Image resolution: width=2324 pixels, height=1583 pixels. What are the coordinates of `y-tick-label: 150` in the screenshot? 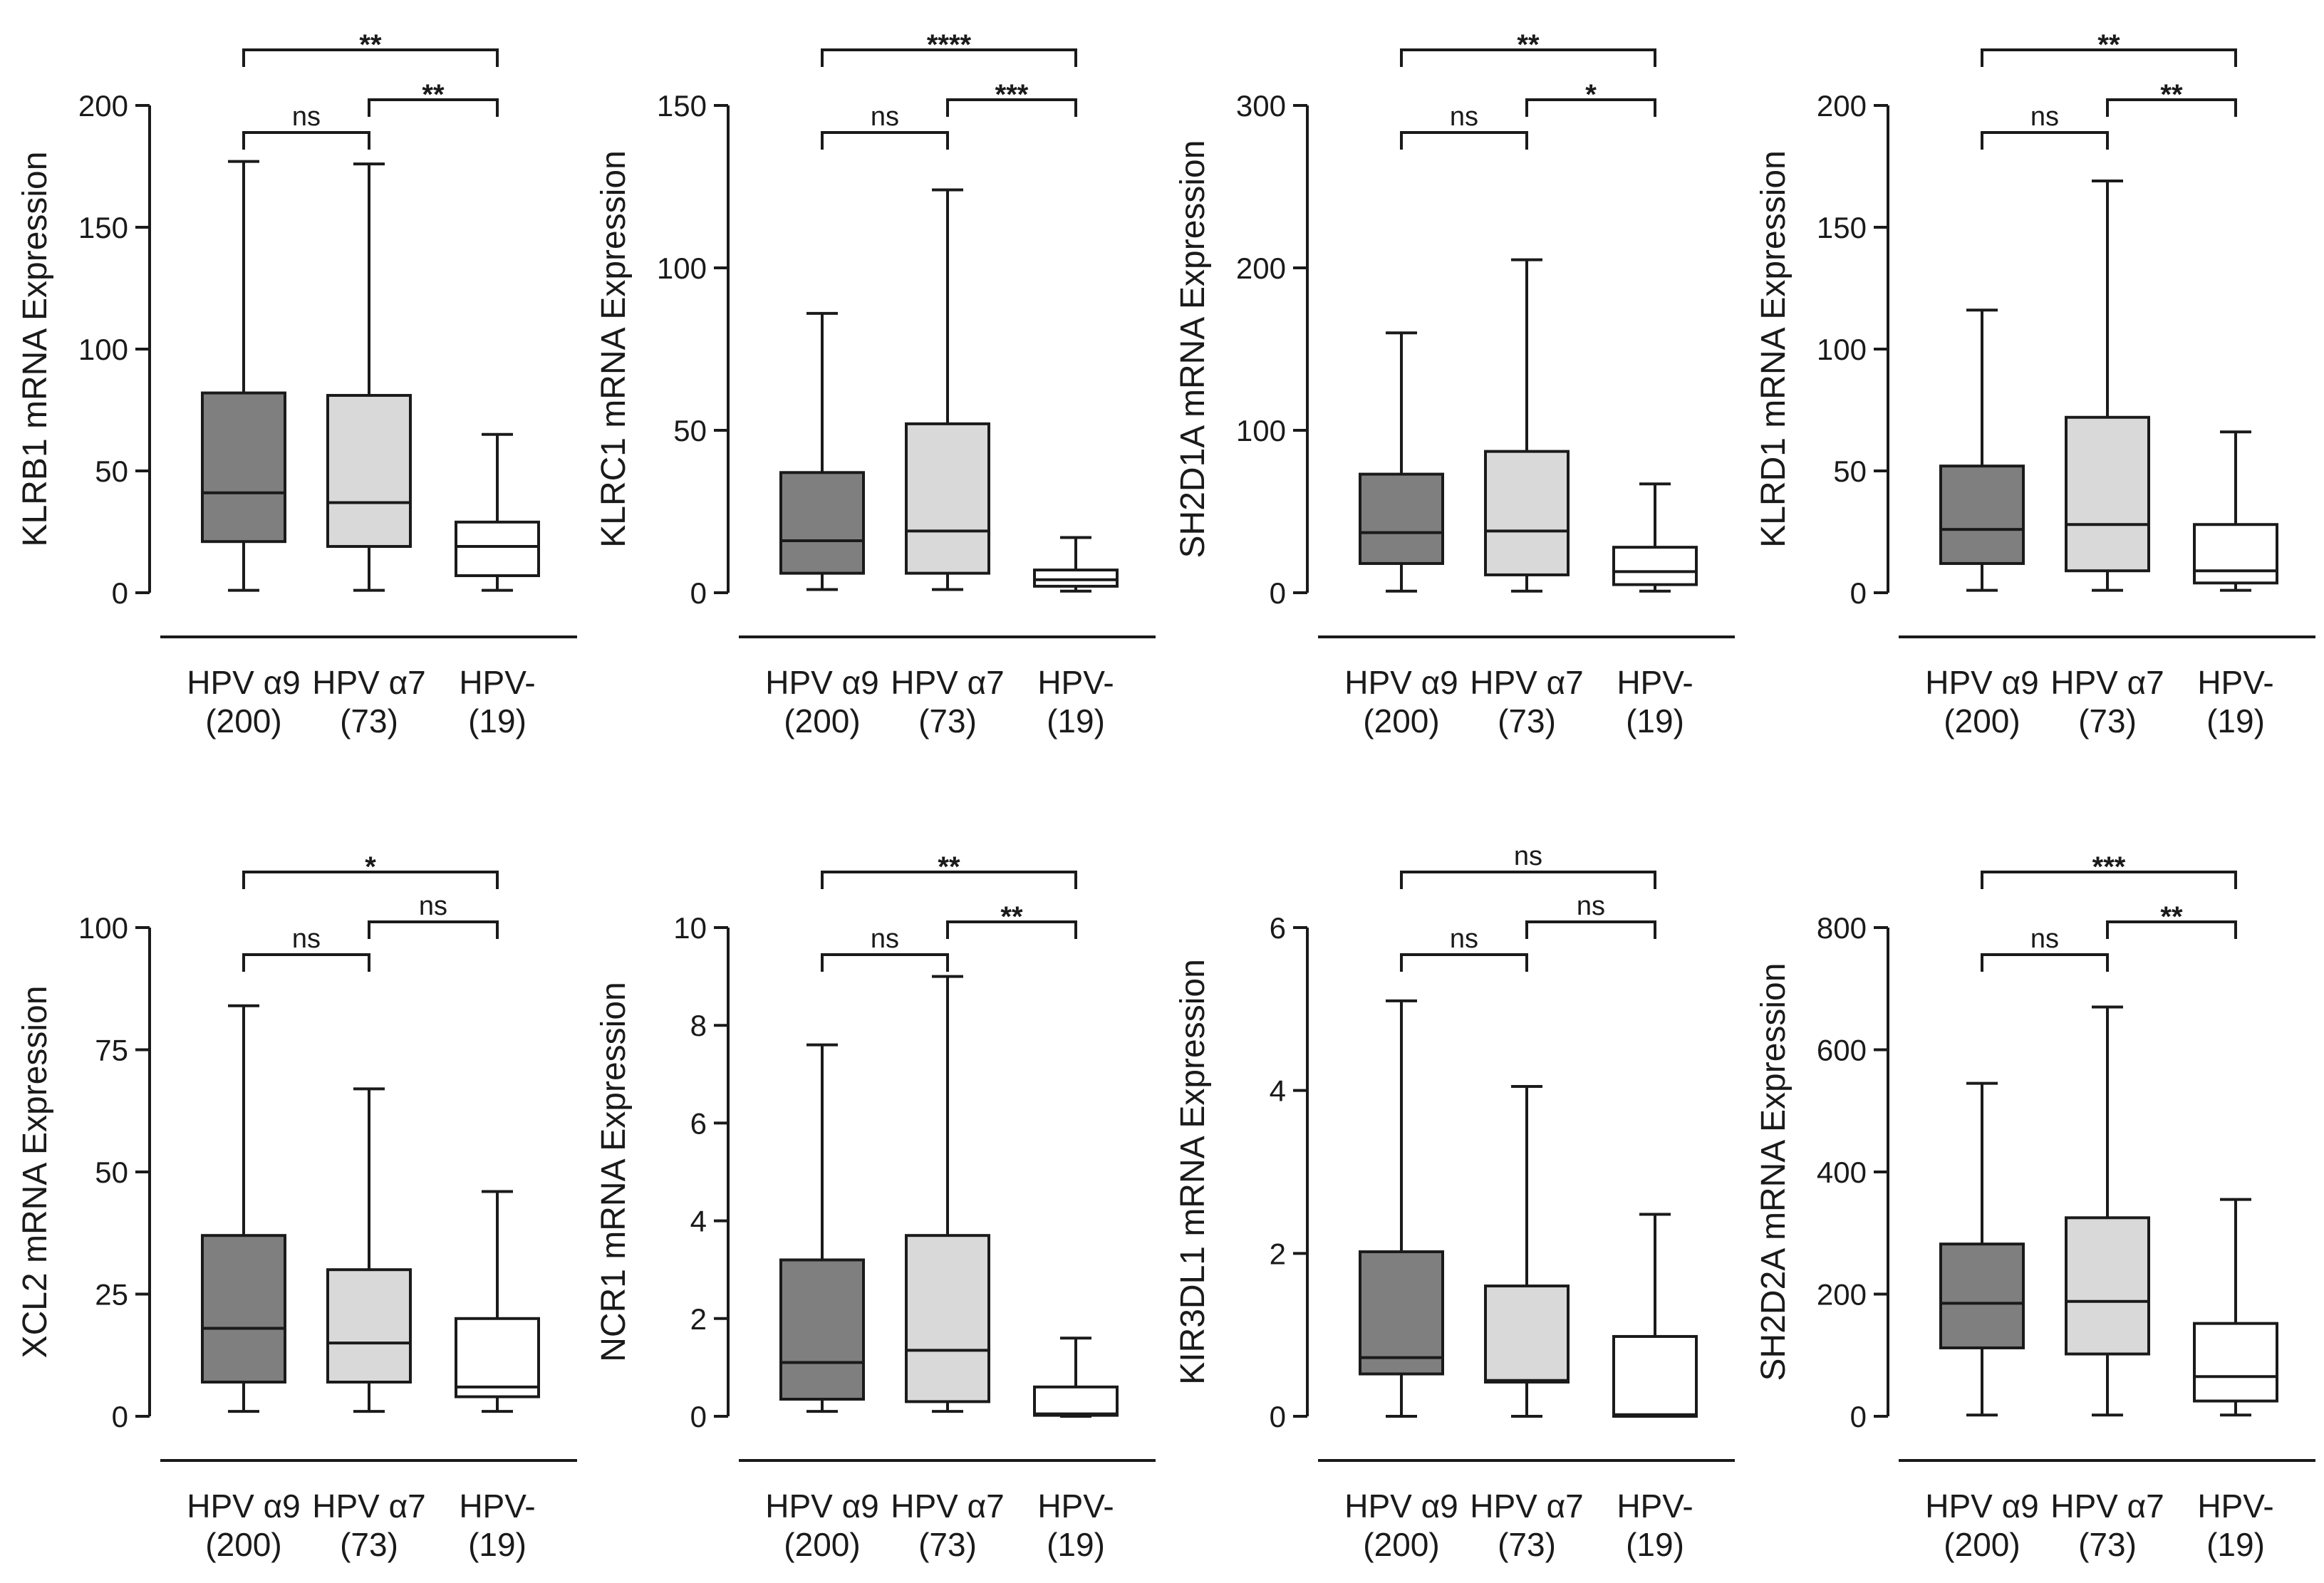 It's located at (682, 106).